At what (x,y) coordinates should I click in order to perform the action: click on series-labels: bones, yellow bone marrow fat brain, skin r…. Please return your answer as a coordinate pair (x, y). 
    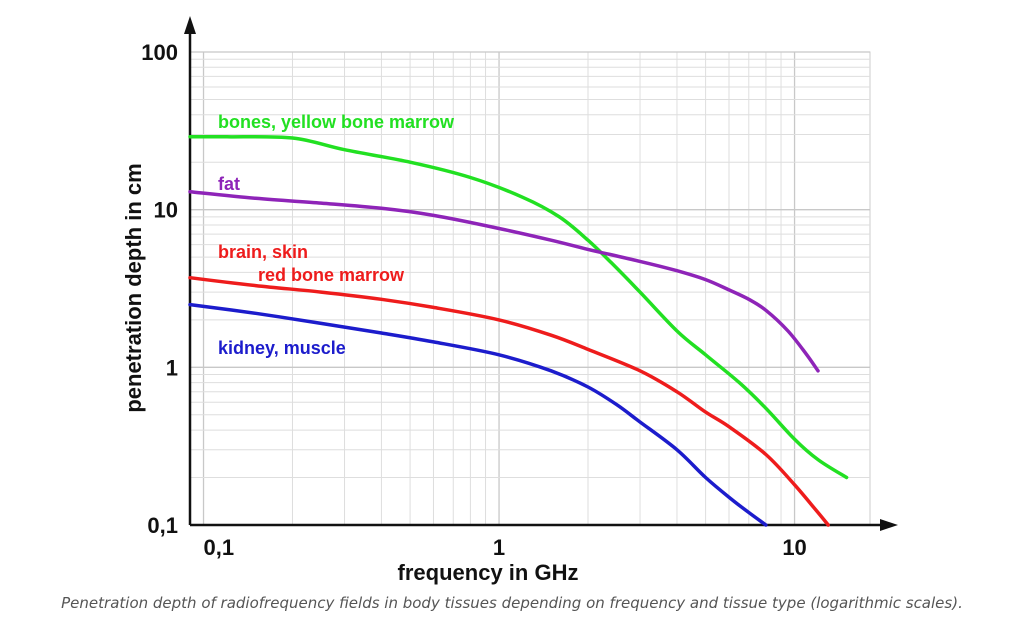
    Looking at the image, I should click on (336, 235).